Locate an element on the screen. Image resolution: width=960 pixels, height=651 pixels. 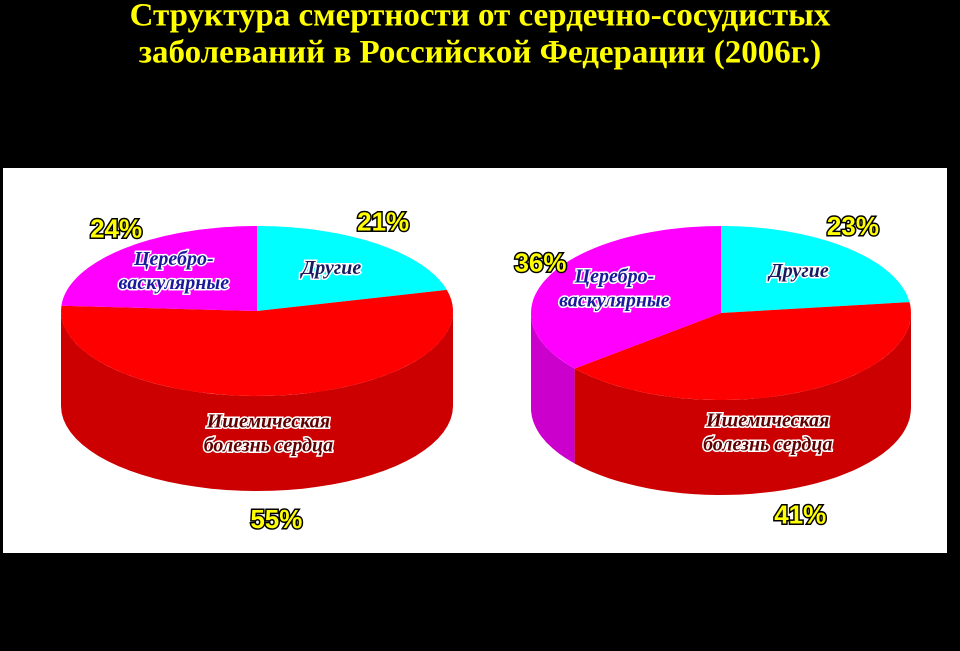
percent-label: 24% is located at coordinates (116, 228).